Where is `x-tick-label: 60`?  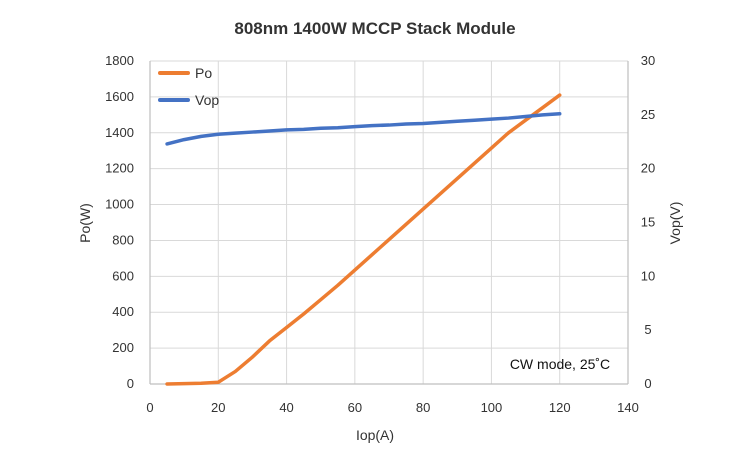 x-tick-label: 60 is located at coordinates (355, 407).